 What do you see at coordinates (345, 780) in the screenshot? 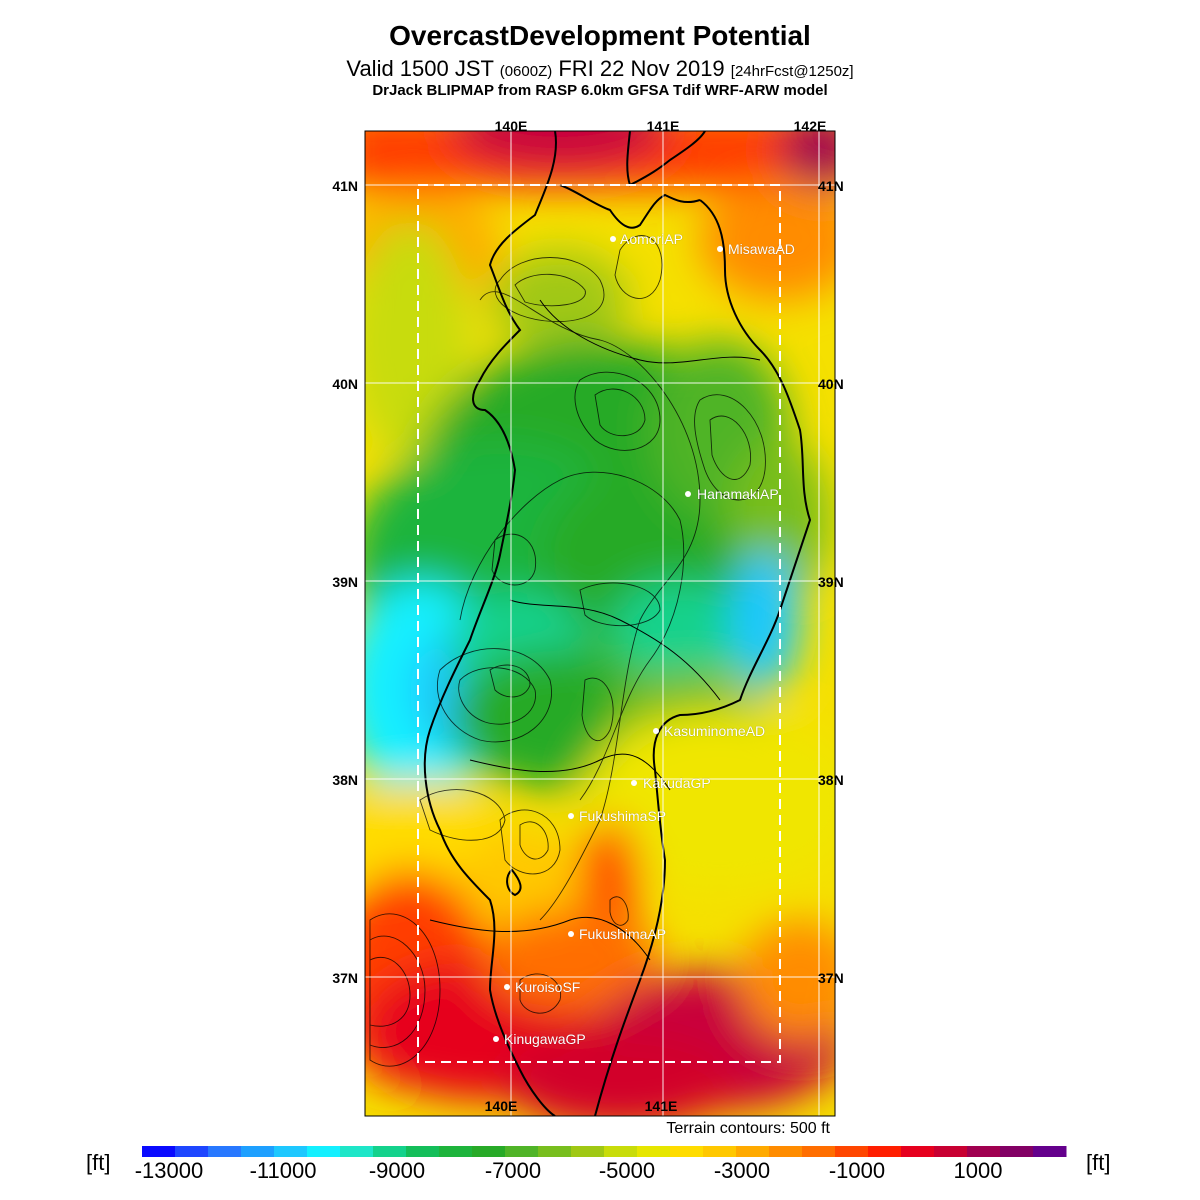
I see `lat-label-38n-left: 38N` at bounding box center [345, 780].